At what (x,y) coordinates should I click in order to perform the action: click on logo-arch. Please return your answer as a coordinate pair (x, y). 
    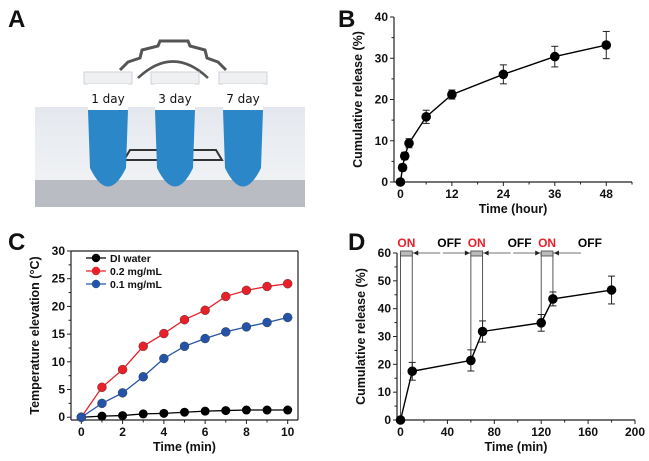
    Looking at the image, I should click on (173, 55).